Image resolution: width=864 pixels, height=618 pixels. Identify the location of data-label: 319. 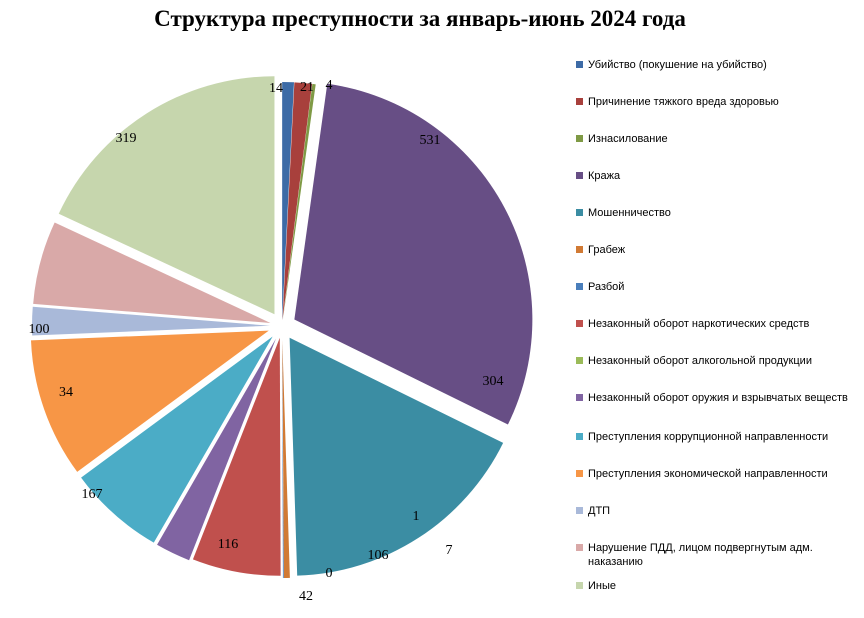
(126, 138).